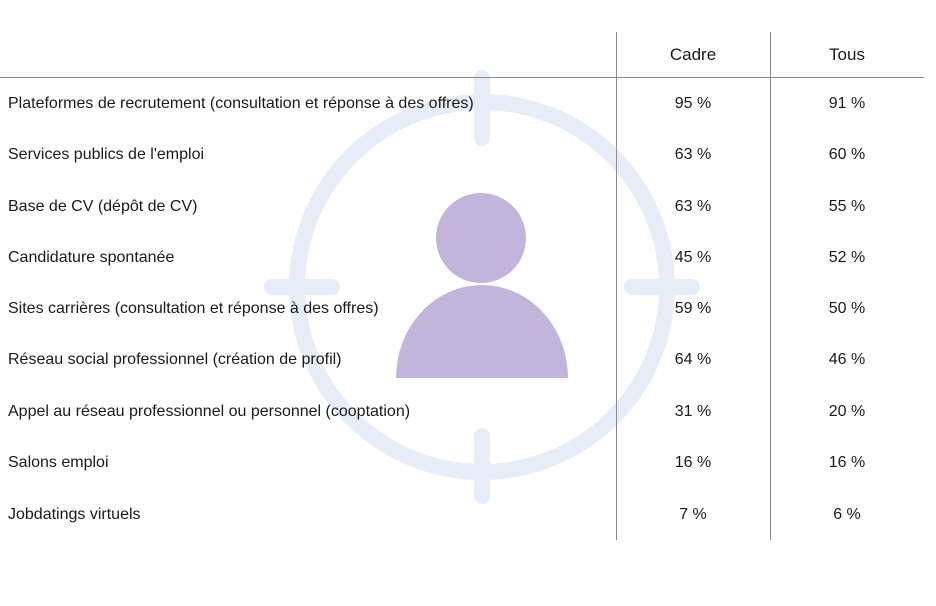  What do you see at coordinates (770, 286) in the screenshot?
I see `column-divider-tous` at bounding box center [770, 286].